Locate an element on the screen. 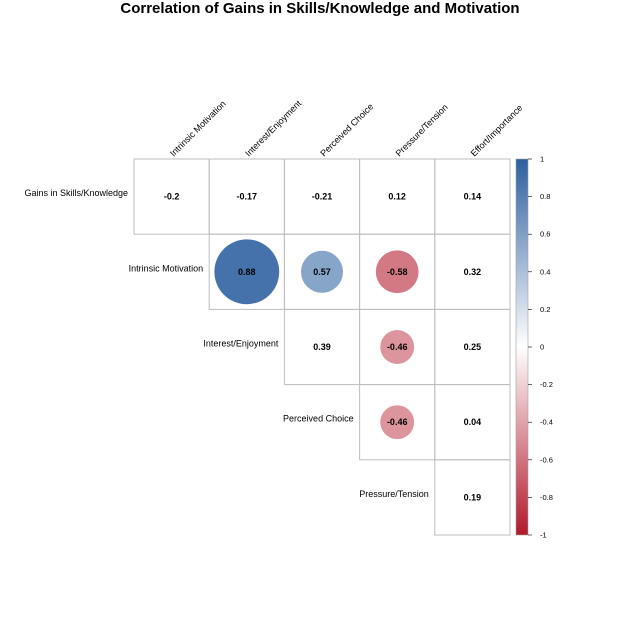 This screenshot has width=640, height=640. colorbar-tick-label: 0.8 is located at coordinates (545, 196).